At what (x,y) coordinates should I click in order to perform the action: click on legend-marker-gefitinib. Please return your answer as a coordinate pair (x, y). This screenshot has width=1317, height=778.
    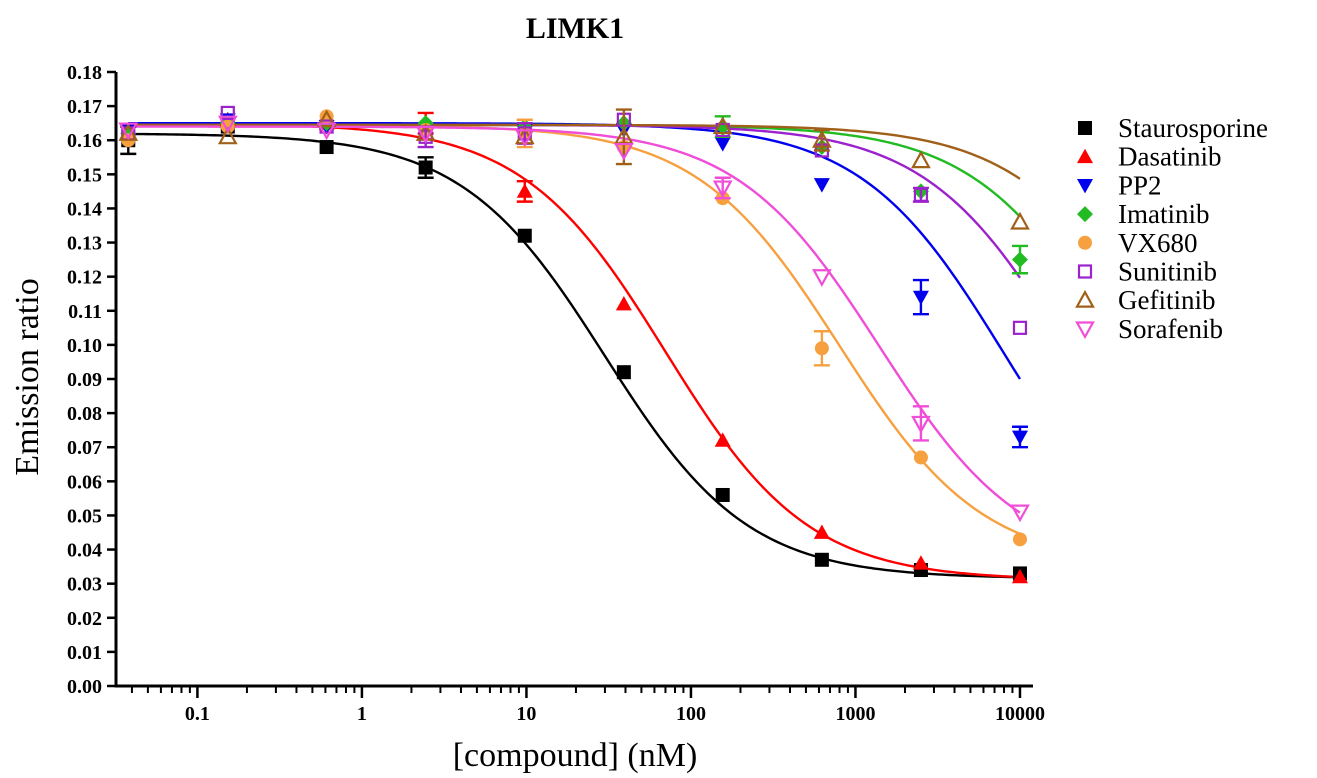
    Looking at the image, I should click on (1085, 298).